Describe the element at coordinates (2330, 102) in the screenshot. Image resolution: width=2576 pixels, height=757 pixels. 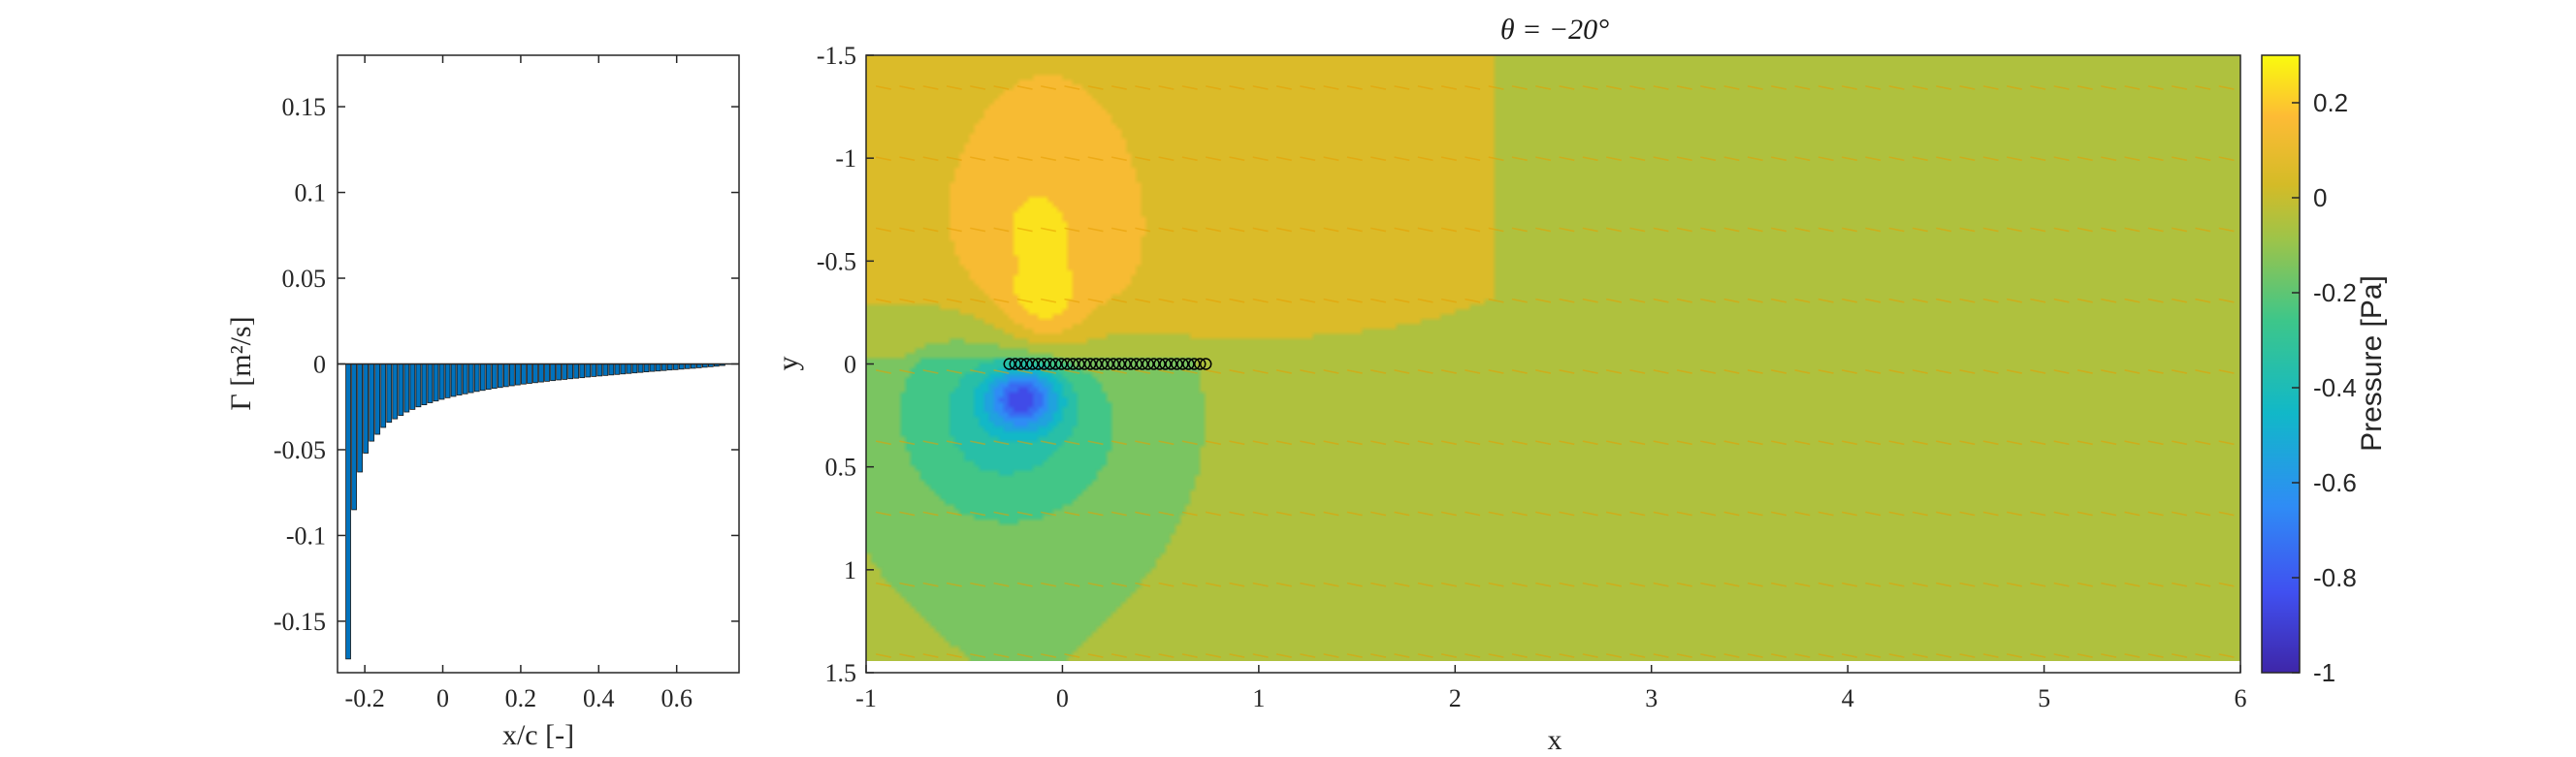
I see `colorbar-tick-label: 0.2` at that location.